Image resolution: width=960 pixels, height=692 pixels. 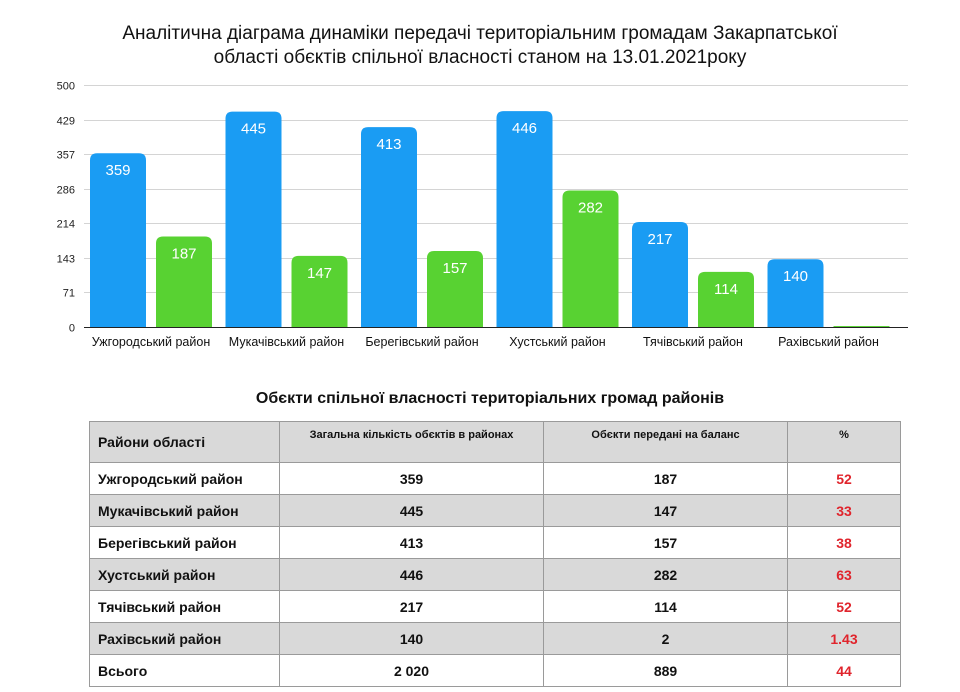 I want to click on x-category-label: Тячівський район, so click(x=693, y=342).